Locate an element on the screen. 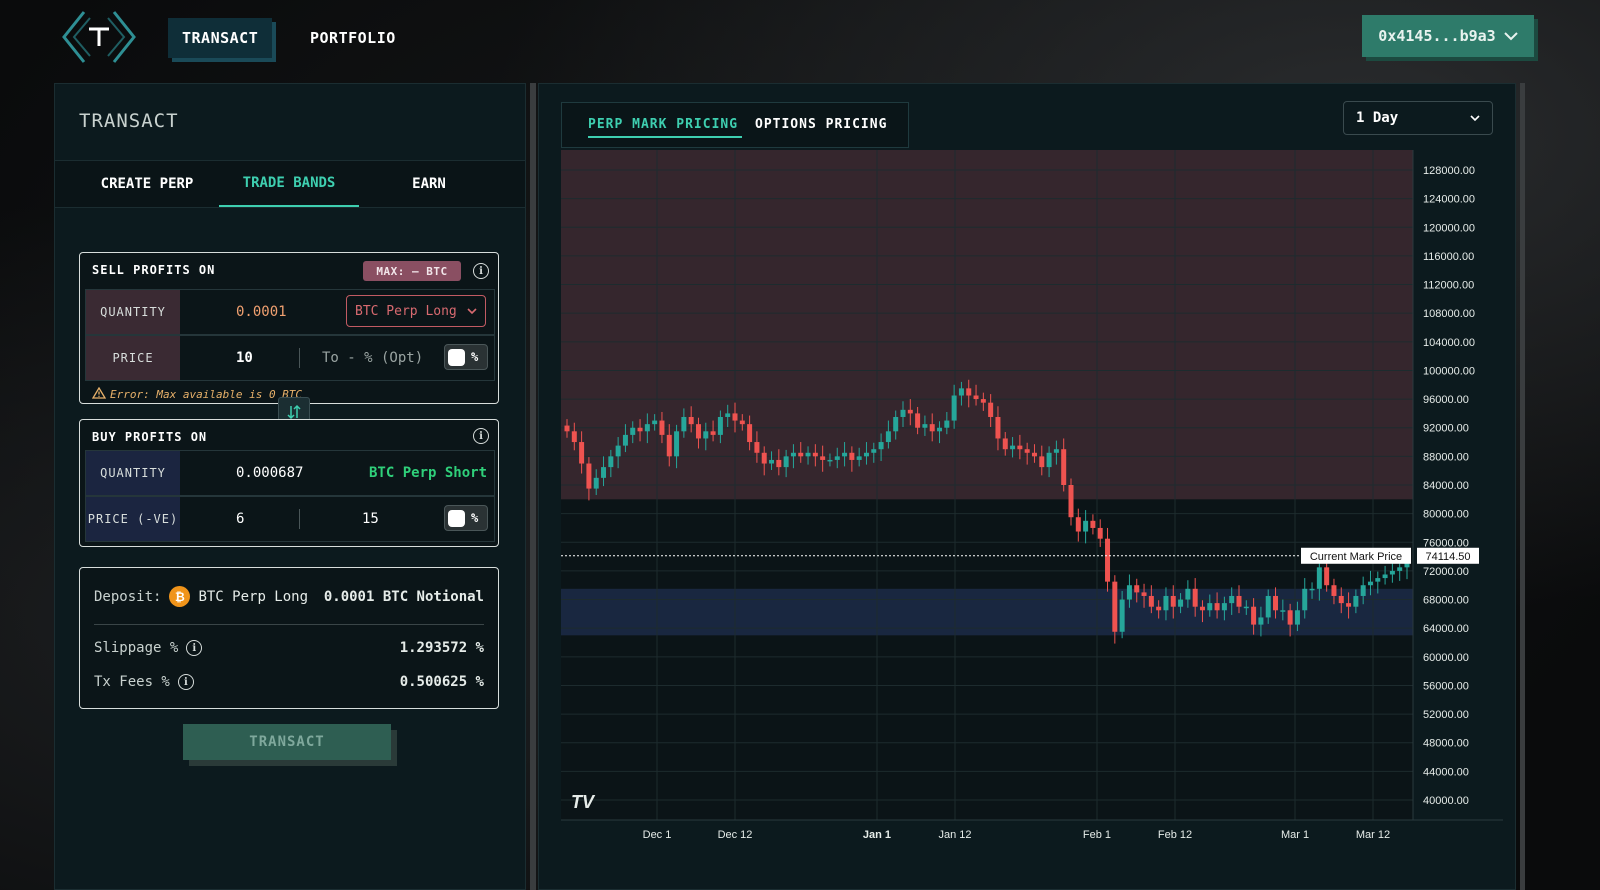 Image resolution: width=1600 pixels, height=890 pixels. y-tick-label: 112000.00 is located at coordinates (1448, 286).